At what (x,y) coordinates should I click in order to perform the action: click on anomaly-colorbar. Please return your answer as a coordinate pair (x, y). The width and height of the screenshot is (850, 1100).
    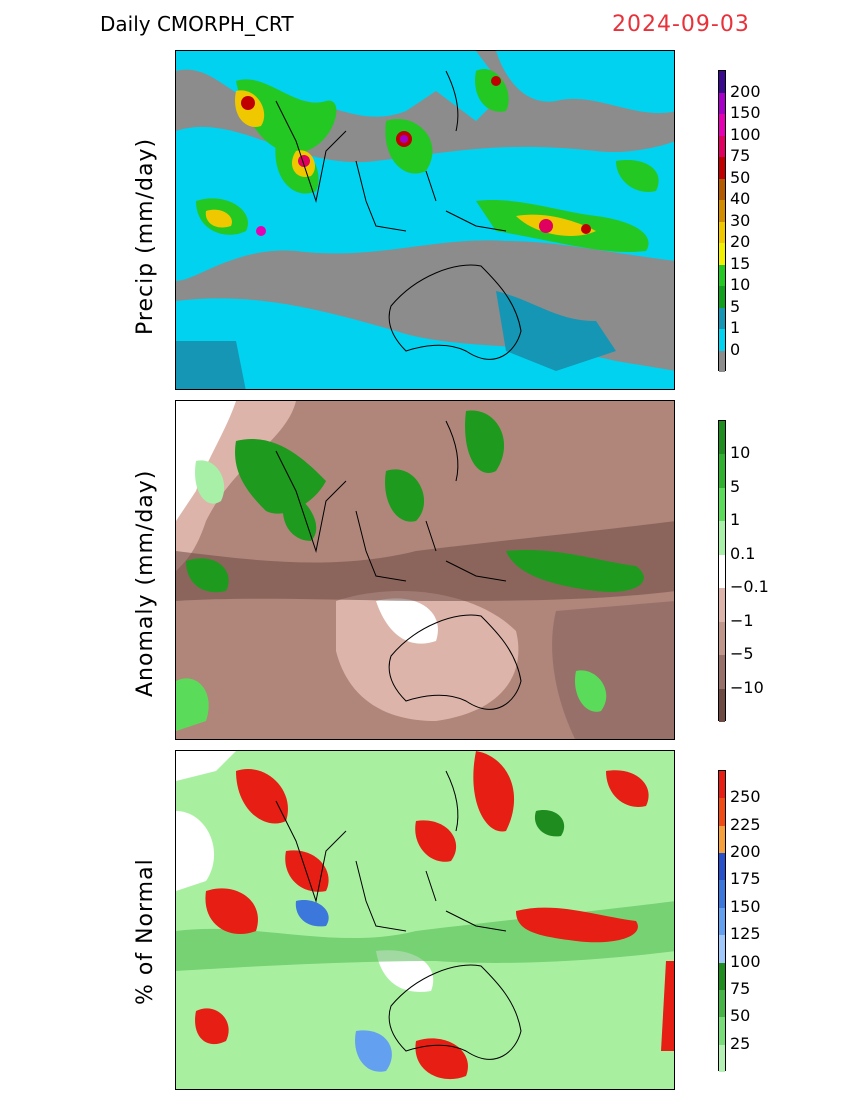
    Looking at the image, I should click on (722, 571).